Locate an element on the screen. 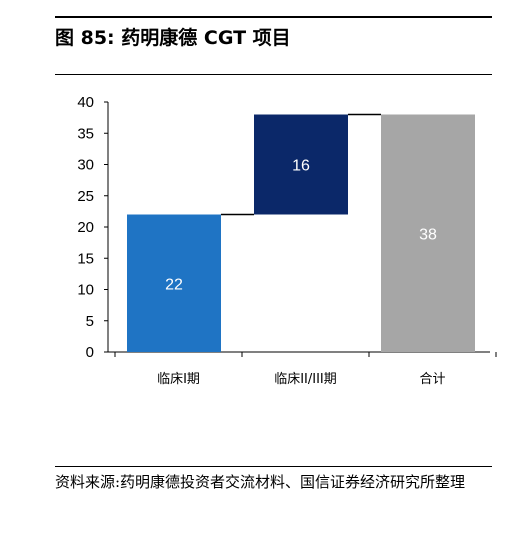 The height and width of the screenshot is (534, 521). y-tick-label: 0 is located at coordinates (90, 352).